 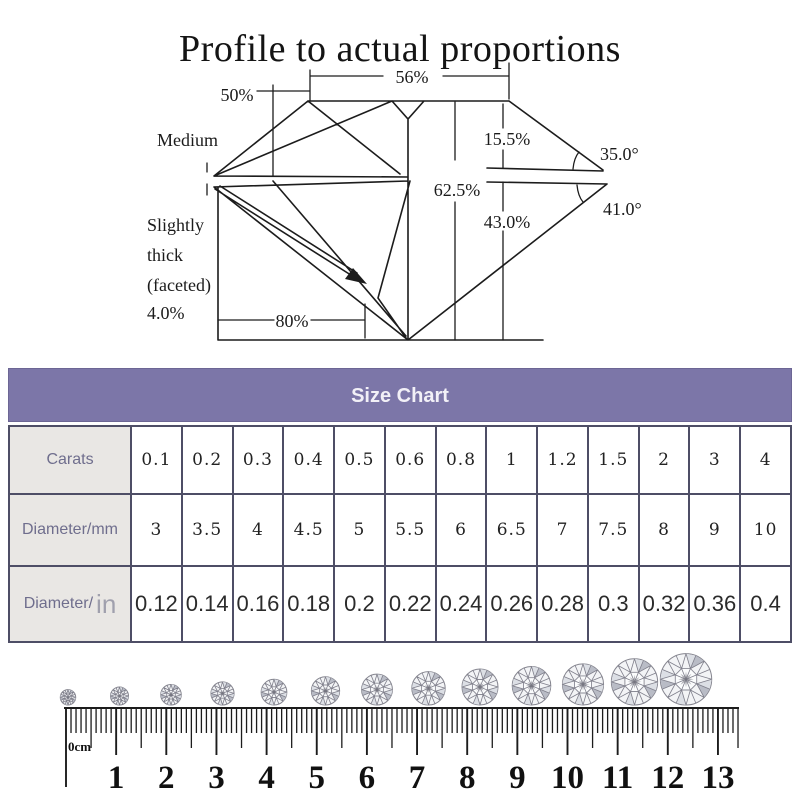 I want to click on ruler-number: 12, so click(x=667, y=778).